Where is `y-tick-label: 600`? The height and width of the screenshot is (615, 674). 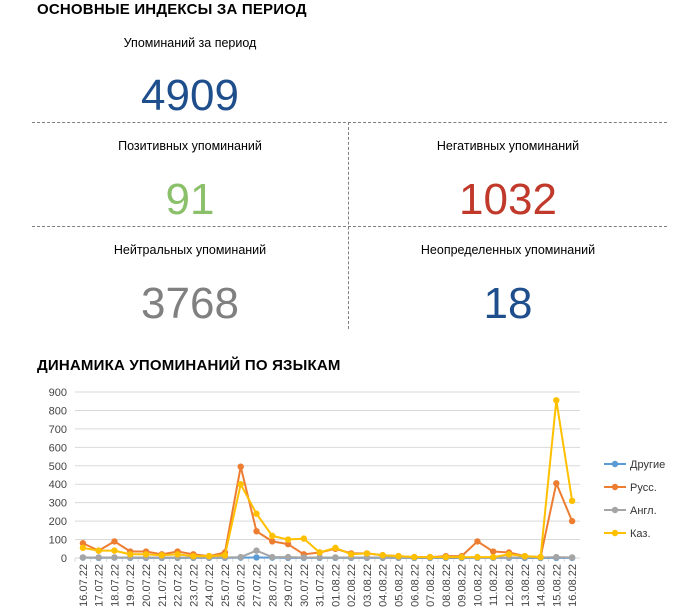 y-tick-label: 600 is located at coordinates (58, 448).